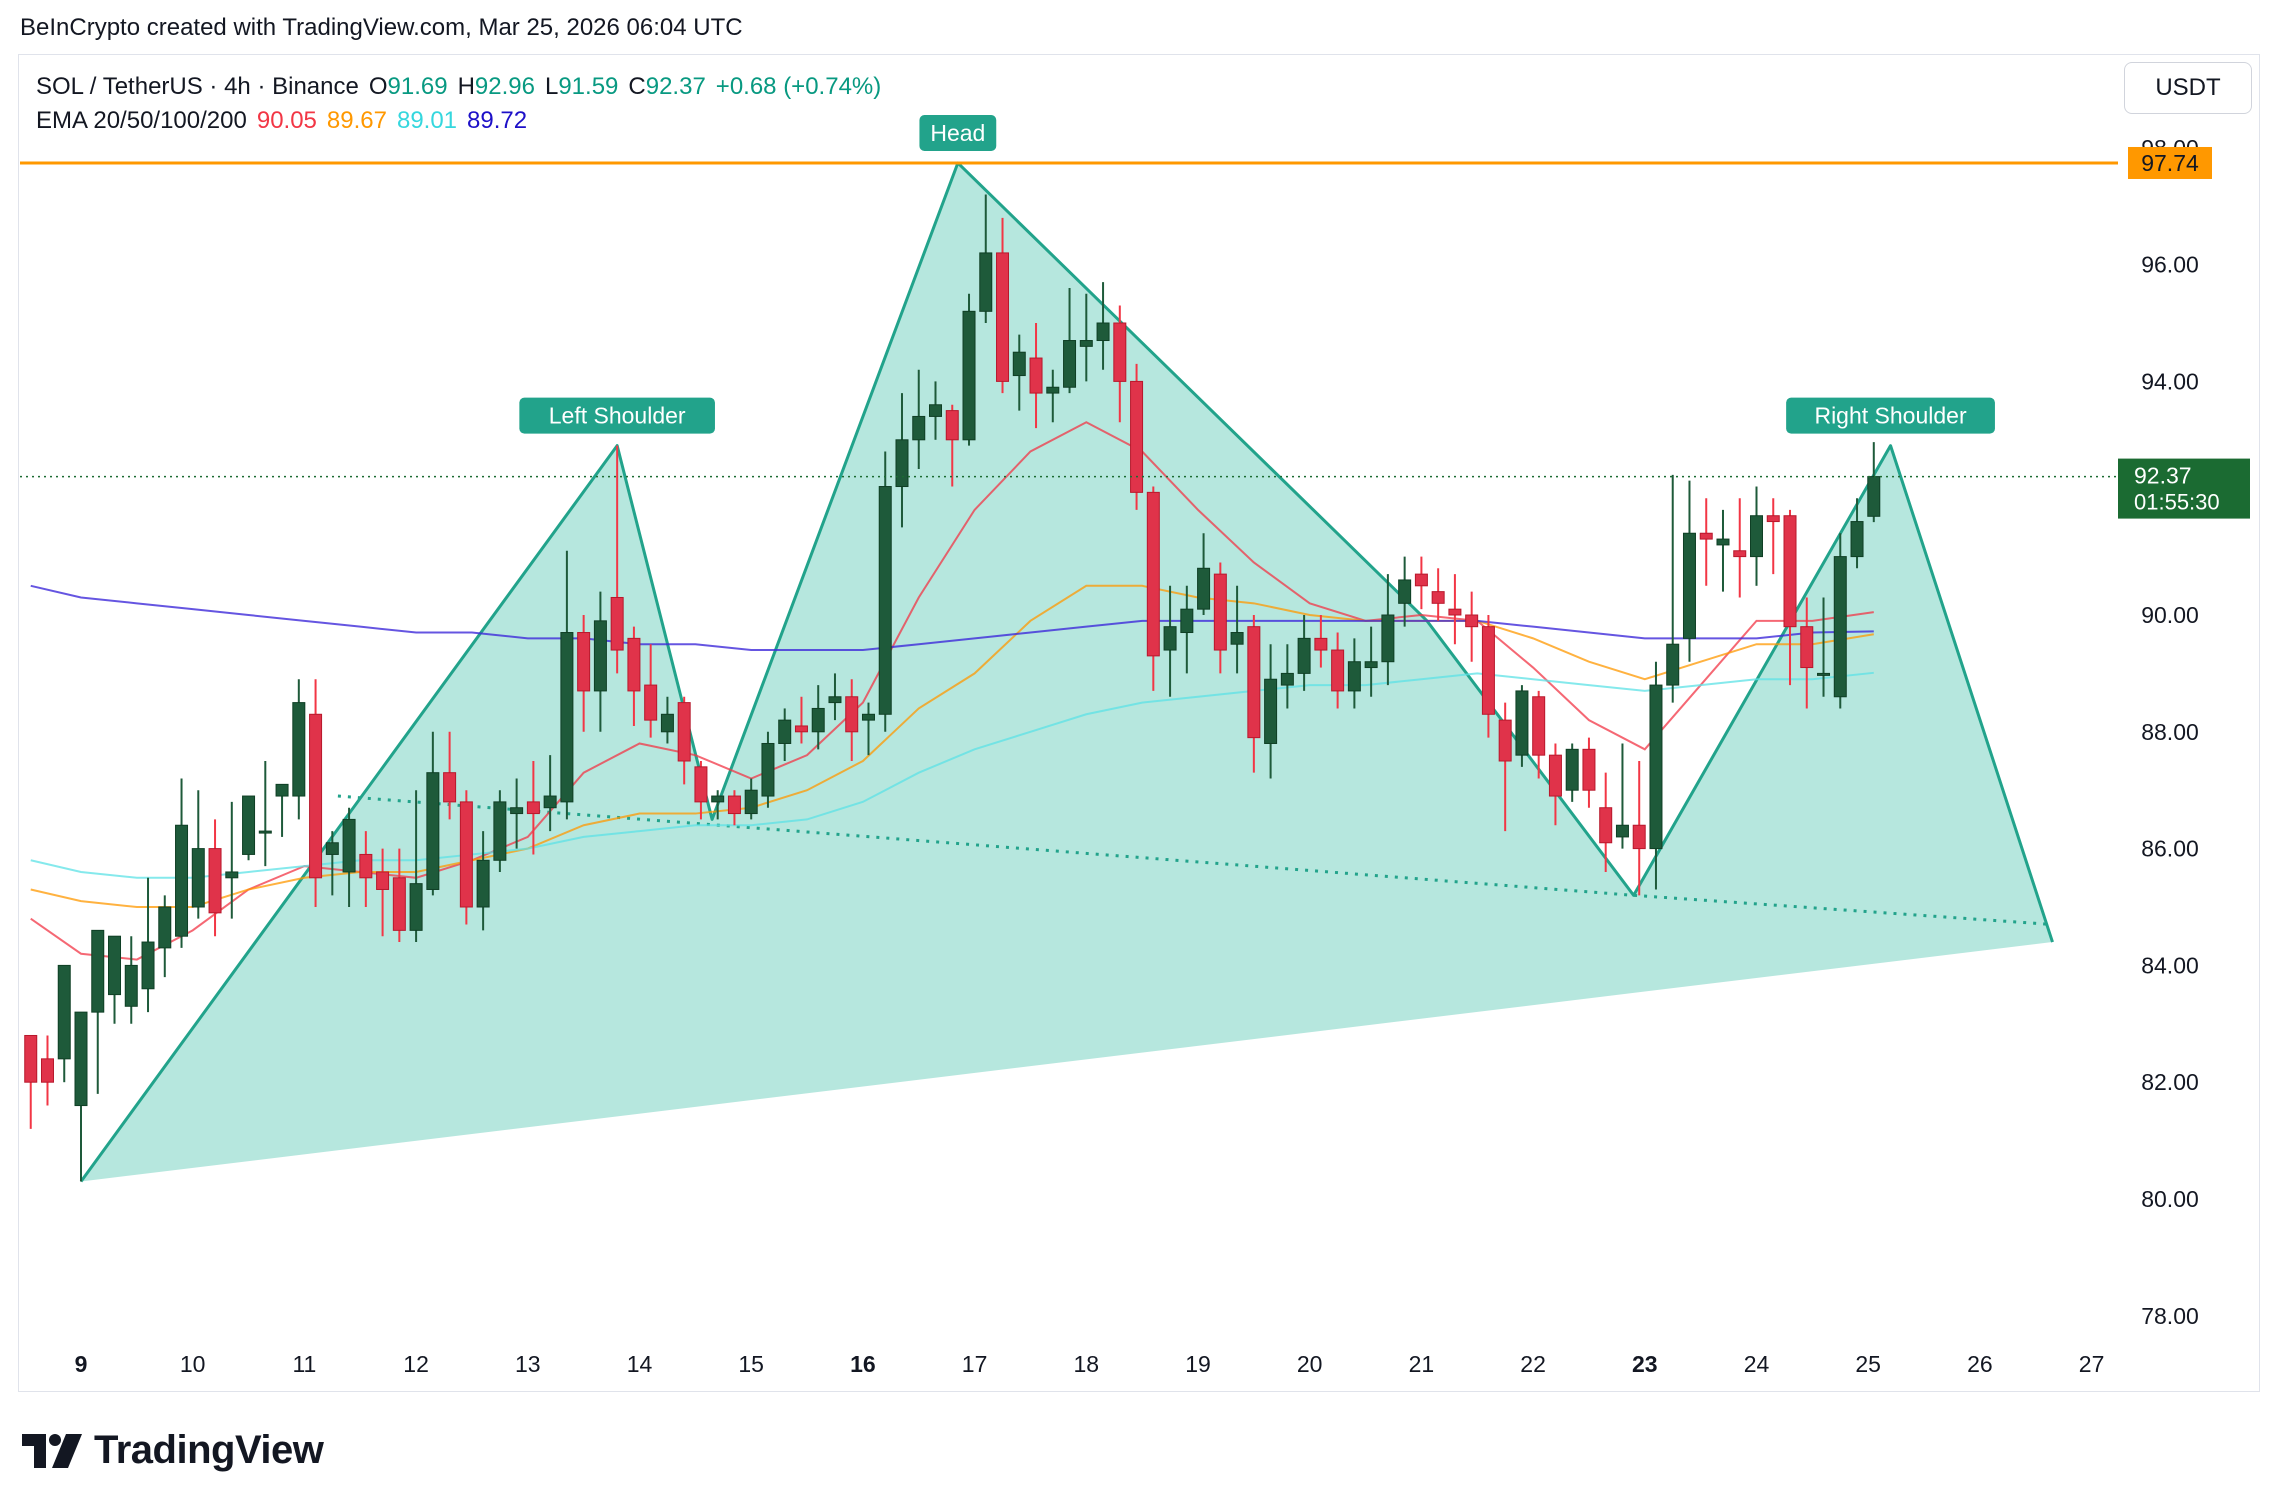 The width and height of the screenshot is (2278, 1510). I want to click on x-tick-label: 12, so click(416, 1364).